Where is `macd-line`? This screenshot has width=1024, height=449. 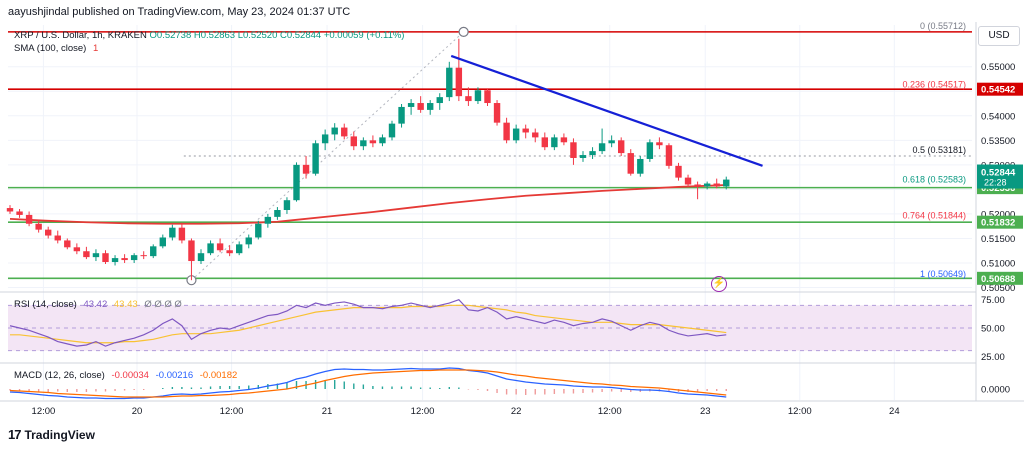
macd-line is located at coordinates (368, 383).